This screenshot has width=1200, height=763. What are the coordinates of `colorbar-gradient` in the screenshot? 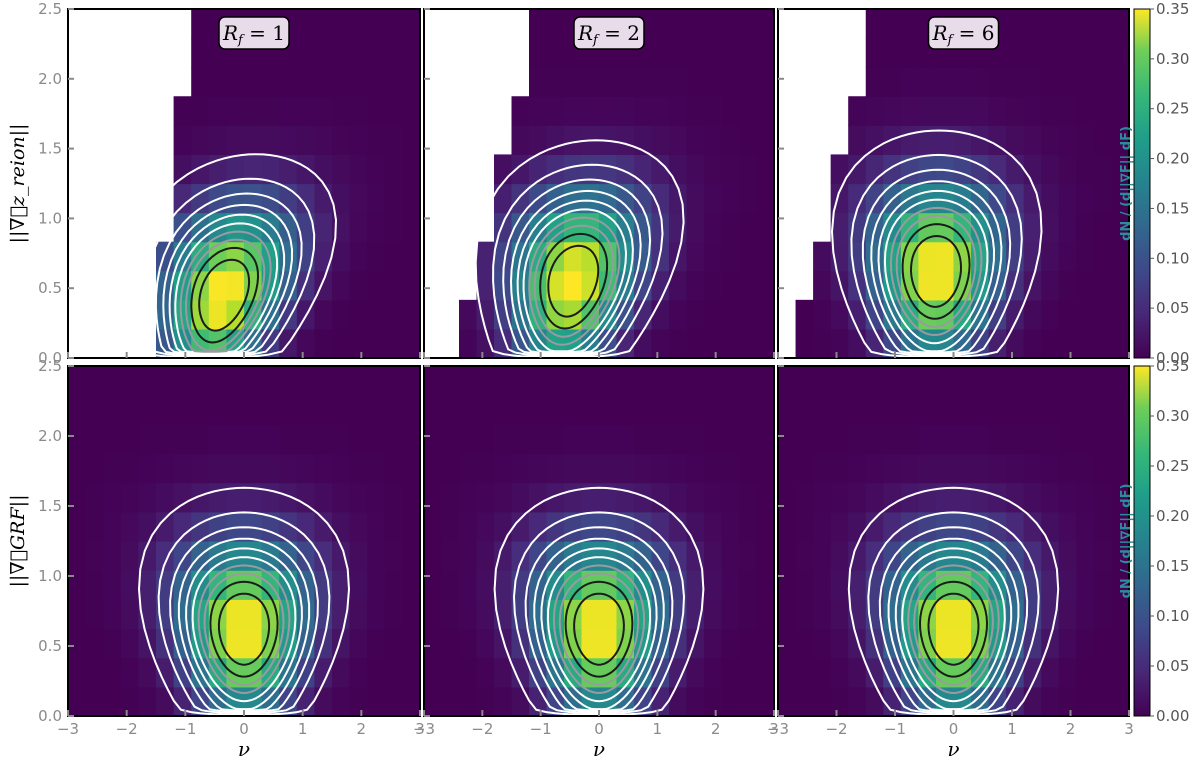 It's located at (1142, 541).